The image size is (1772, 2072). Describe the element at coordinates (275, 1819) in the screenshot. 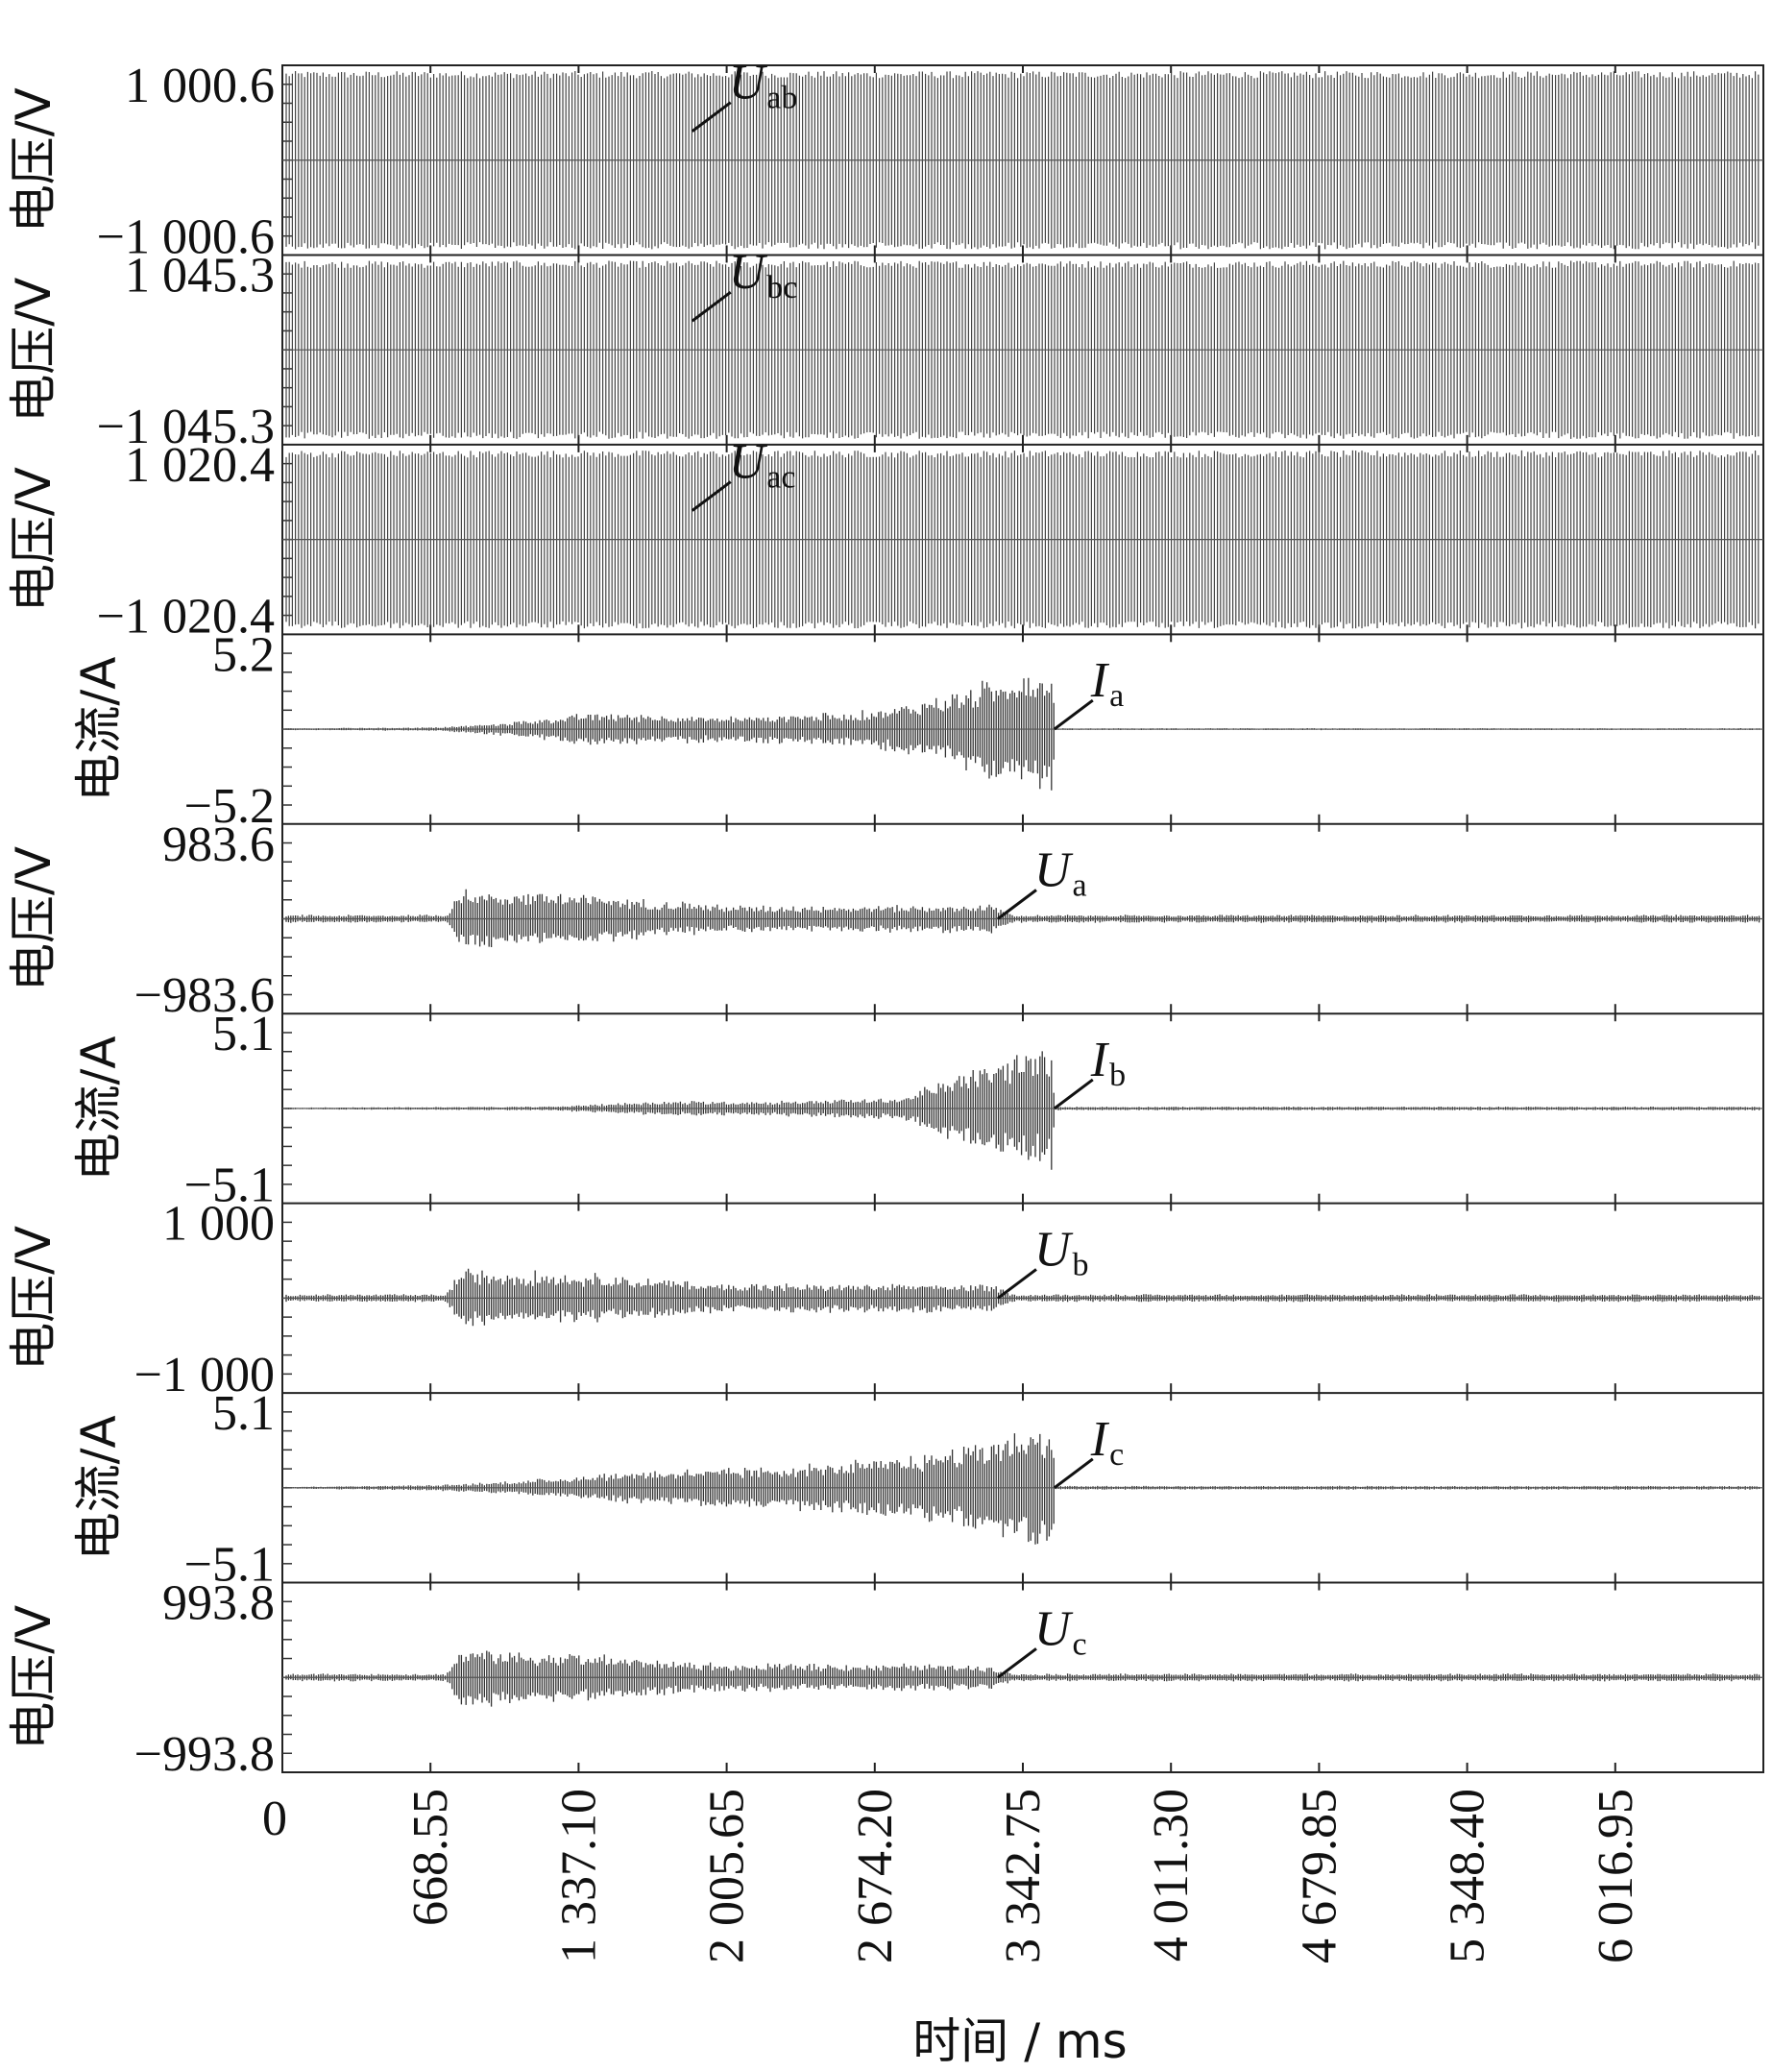

I see `x-tick-label: 0` at that location.